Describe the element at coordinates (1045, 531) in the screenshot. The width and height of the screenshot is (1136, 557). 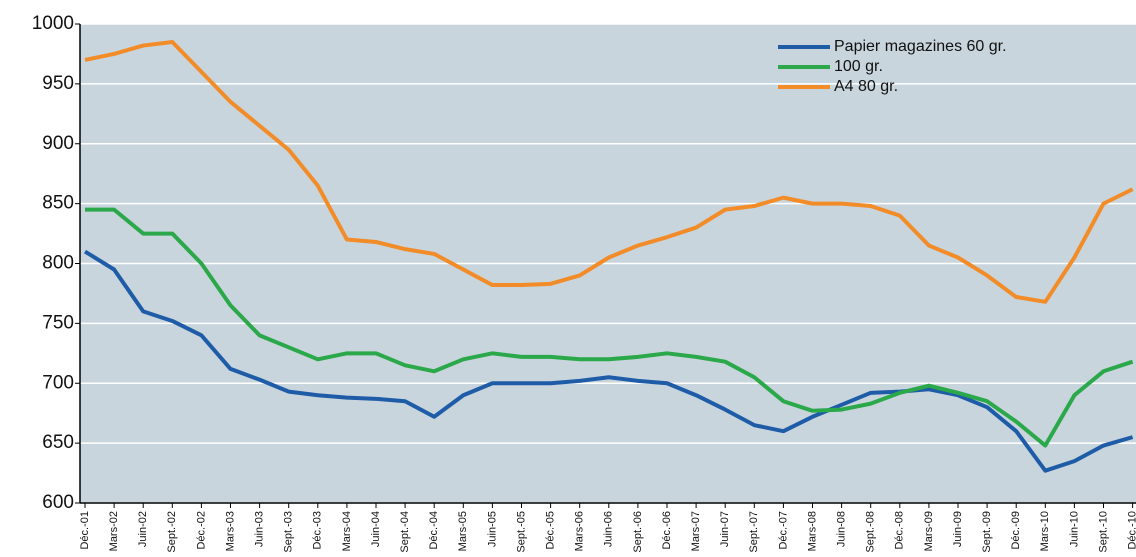
I see `x-tick-label: Mars-10` at that location.